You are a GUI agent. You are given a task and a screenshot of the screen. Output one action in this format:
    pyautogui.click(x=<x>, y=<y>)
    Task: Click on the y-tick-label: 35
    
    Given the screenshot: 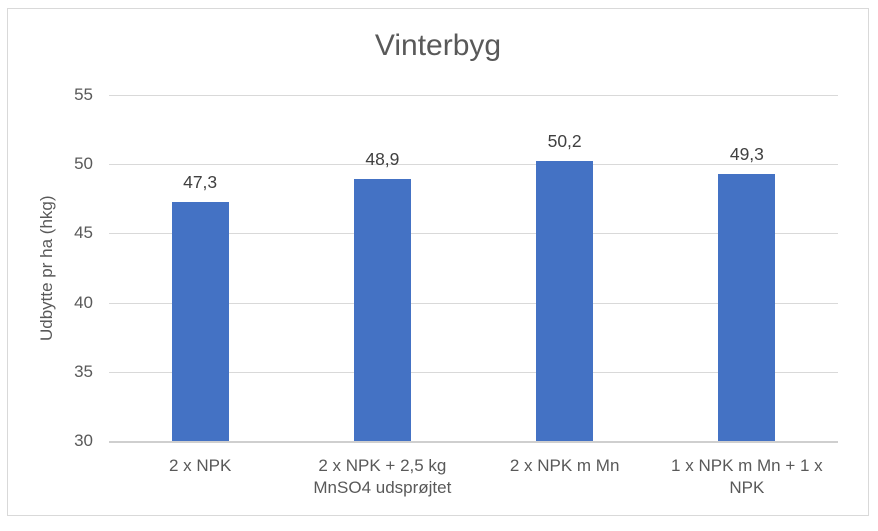 What is the action you would take?
    pyautogui.click(x=83, y=371)
    